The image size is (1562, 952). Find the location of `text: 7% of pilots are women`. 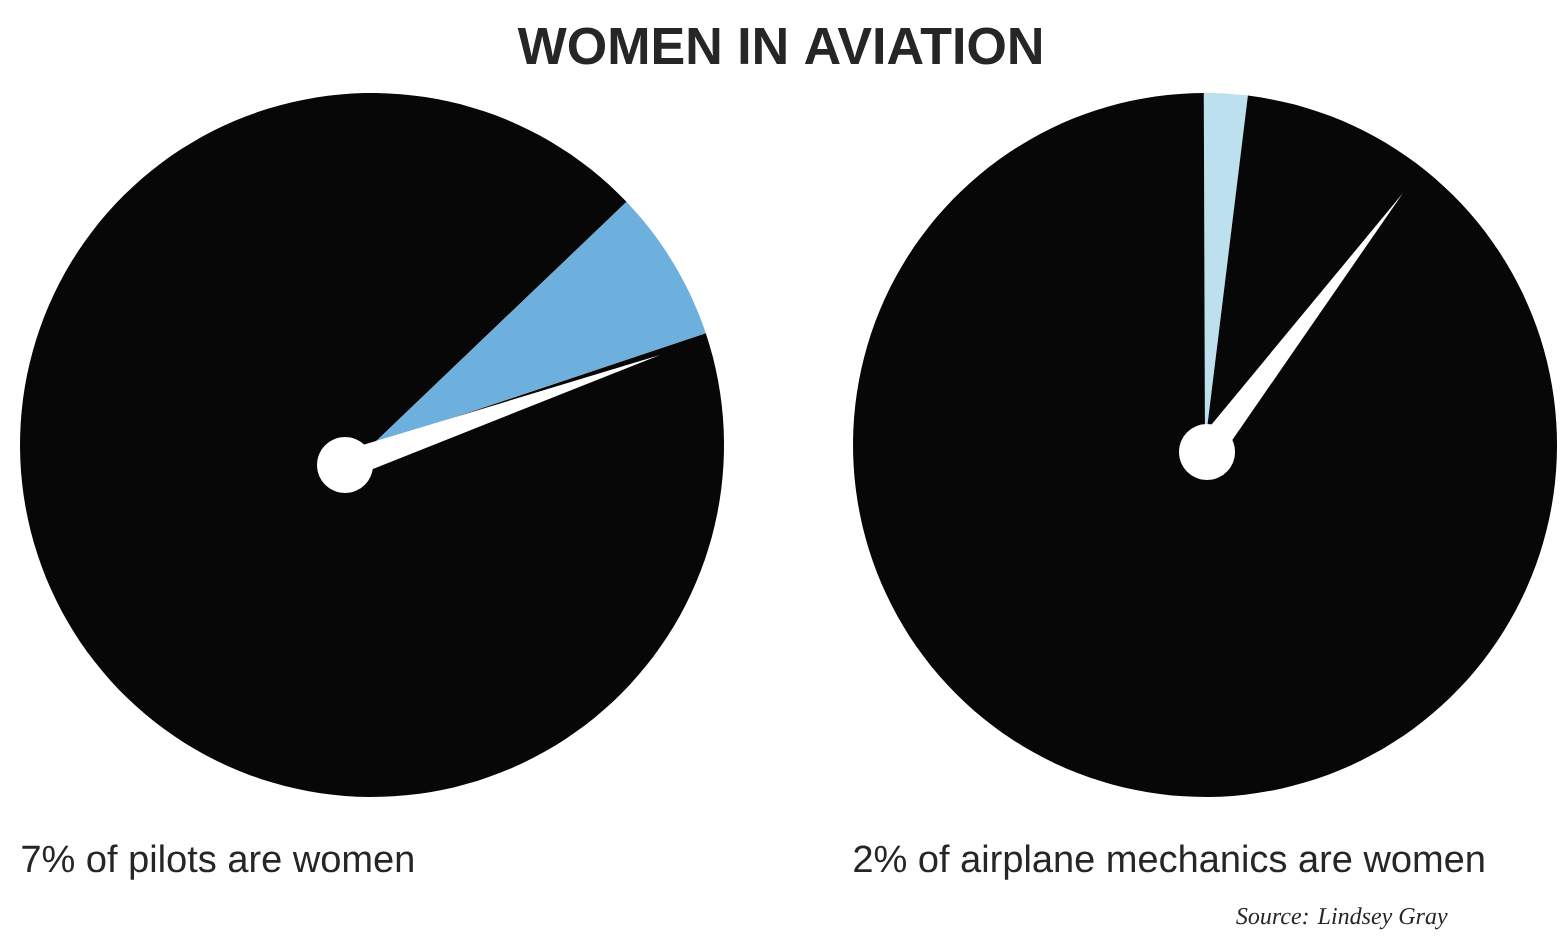

text: 7% of pilots are women is located at coordinates (217, 862).